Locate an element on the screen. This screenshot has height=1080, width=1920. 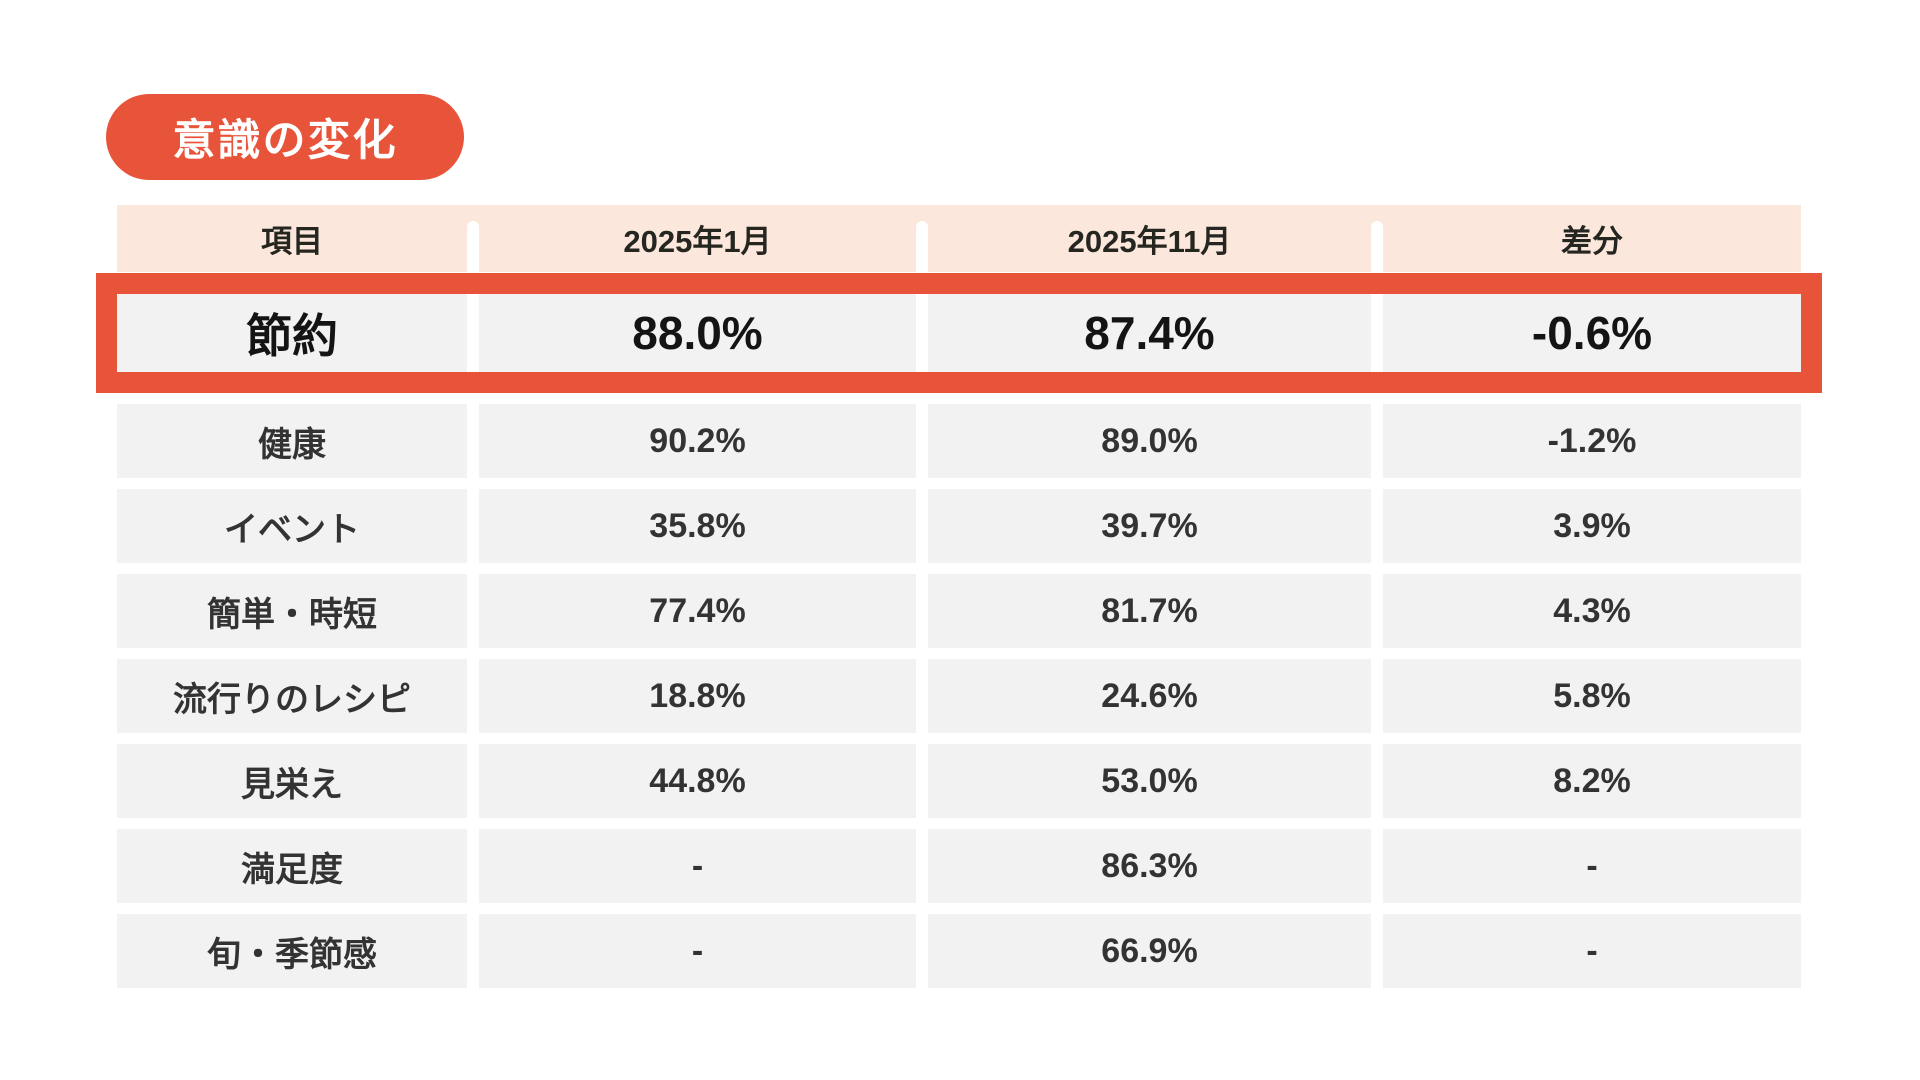
row-nov-value: 87.4% is located at coordinates (1149, 333).